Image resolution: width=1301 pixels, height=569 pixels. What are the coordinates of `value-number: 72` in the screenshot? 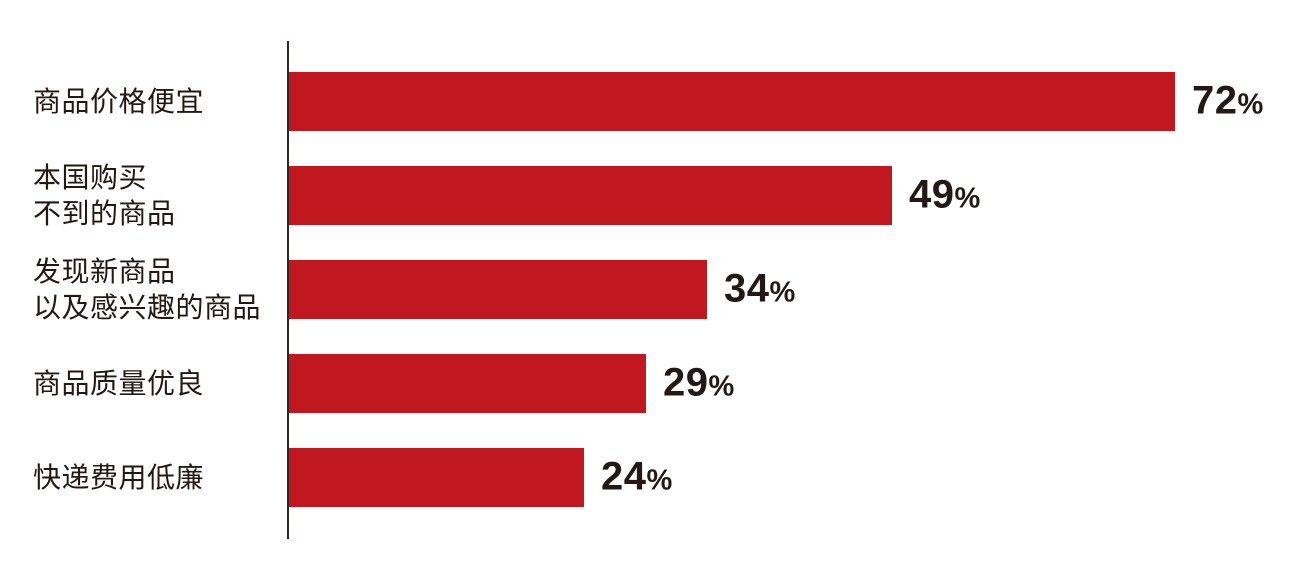 It's located at (1215, 100).